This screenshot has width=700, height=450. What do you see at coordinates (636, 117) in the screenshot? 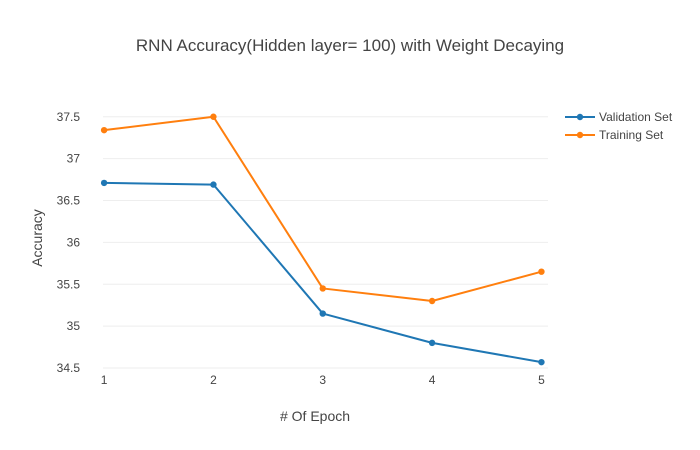
I see `legend-label: Validation Set` at bounding box center [636, 117].